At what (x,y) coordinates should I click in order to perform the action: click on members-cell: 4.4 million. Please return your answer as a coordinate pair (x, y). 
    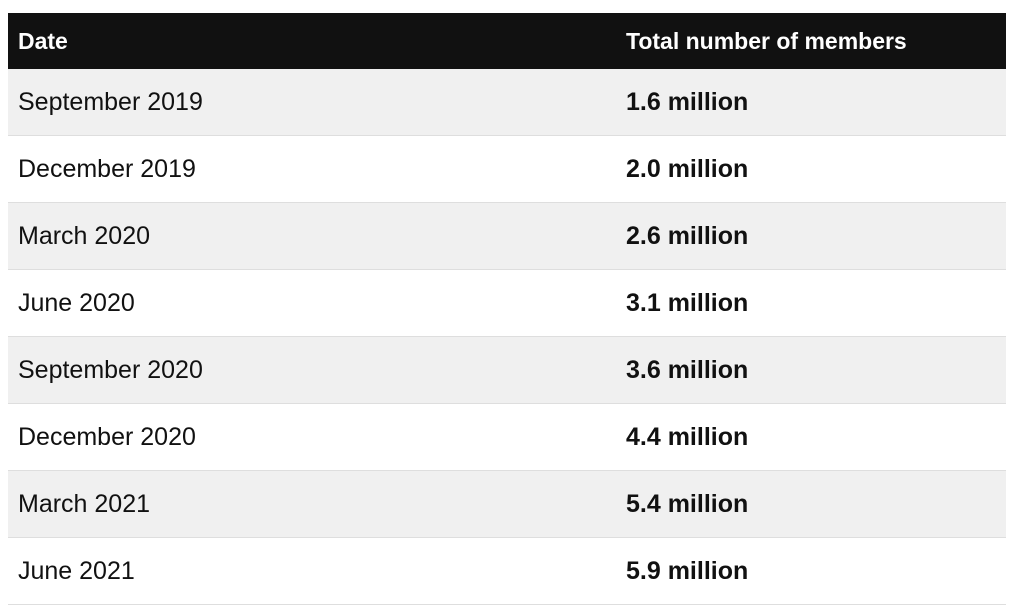
    Looking at the image, I should click on (687, 436).